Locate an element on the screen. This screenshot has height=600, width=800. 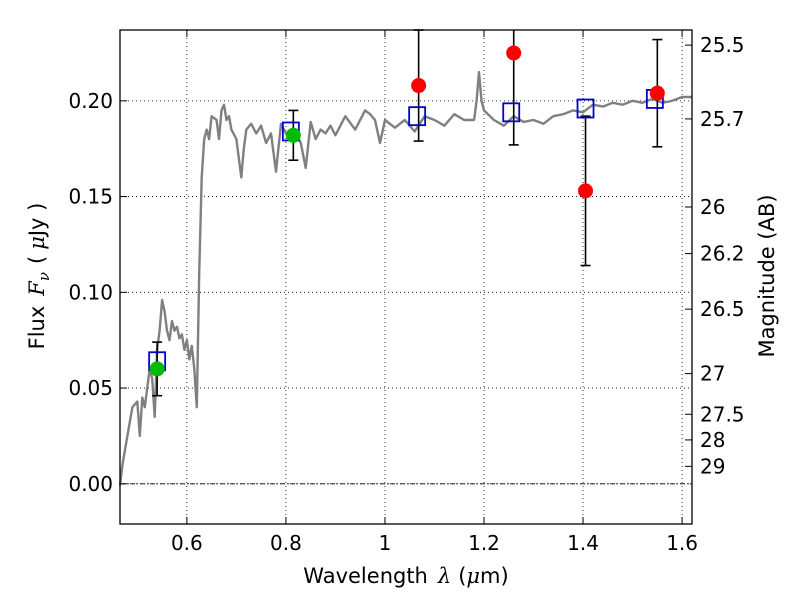
x-tick-label: 1.4 is located at coordinates (583, 543).